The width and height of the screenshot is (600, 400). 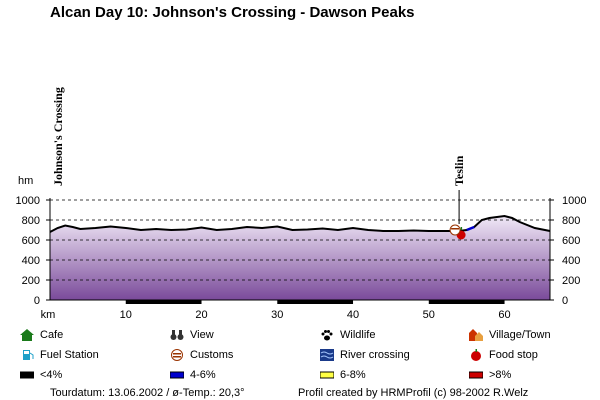 I want to click on apple-icon, so click(x=476, y=355).